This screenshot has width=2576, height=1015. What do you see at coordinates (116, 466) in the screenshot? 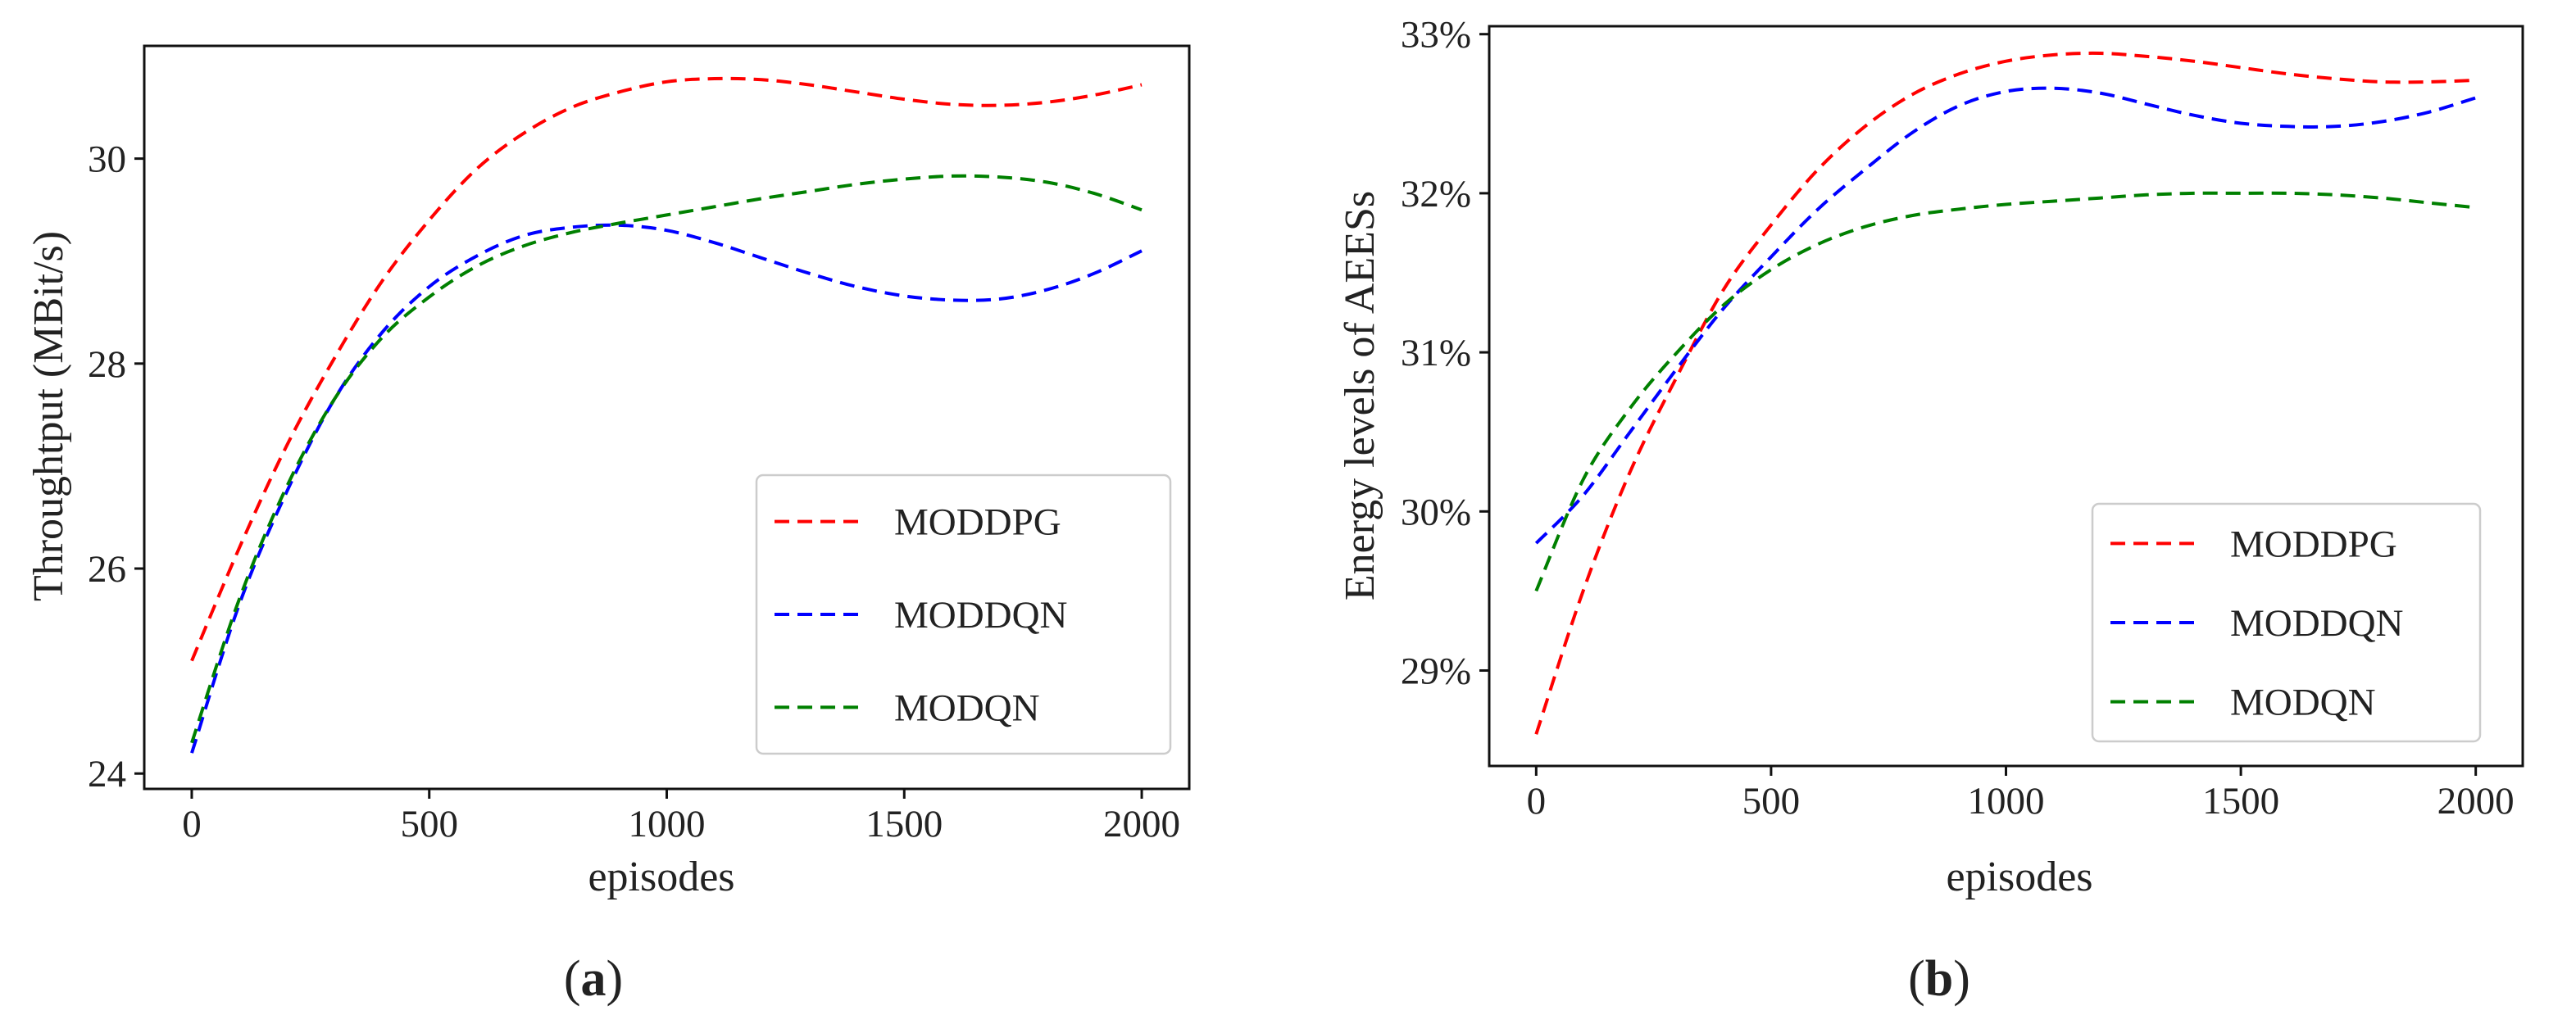
I see `y-axis-ticks: 24 26 28 30` at bounding box center [116, 466].